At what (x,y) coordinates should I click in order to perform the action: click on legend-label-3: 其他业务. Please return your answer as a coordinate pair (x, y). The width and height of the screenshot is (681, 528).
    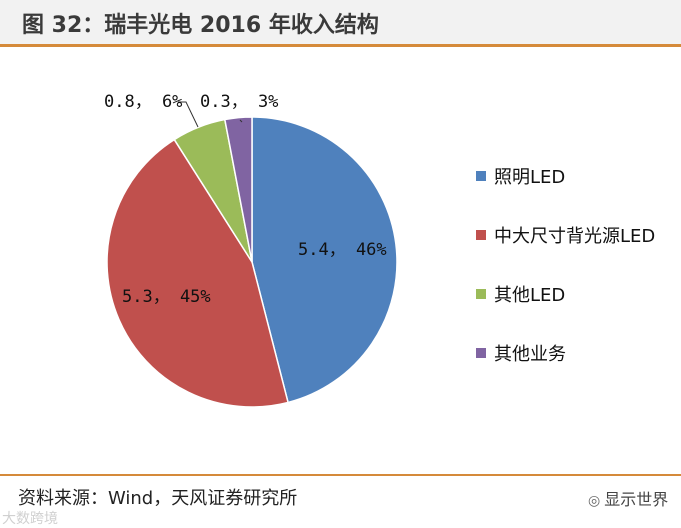
    Looking at the image, I should click on (530, 354).